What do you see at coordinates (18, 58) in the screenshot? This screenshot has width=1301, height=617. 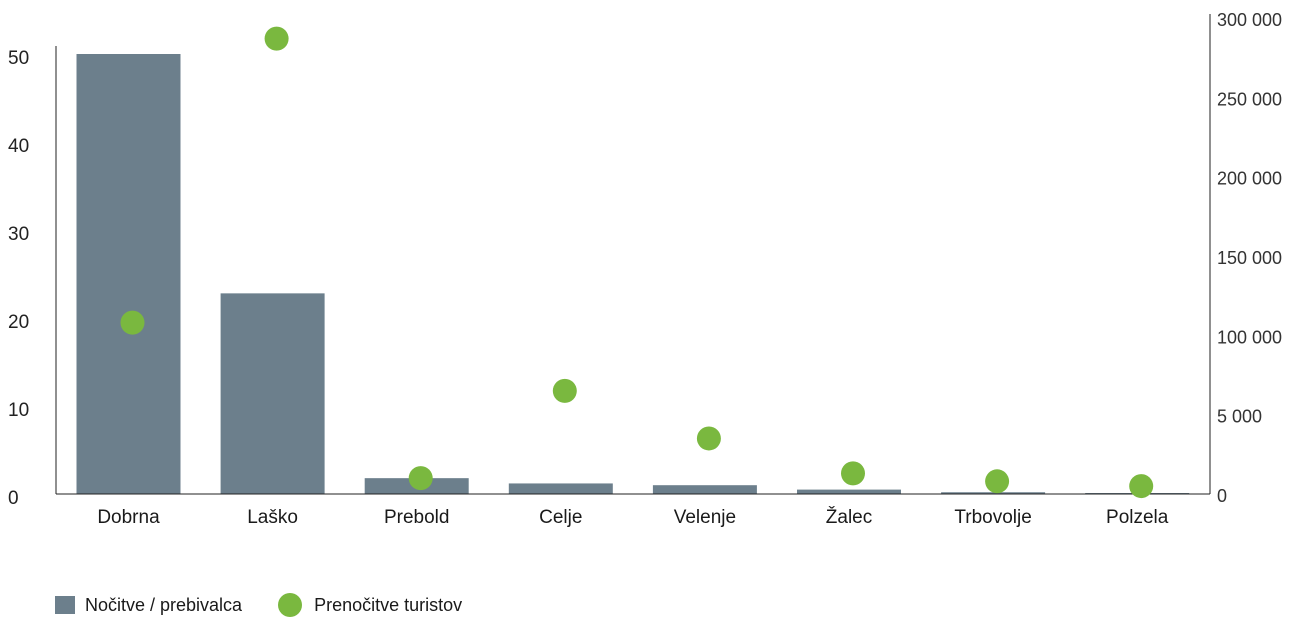 I see `left-tick-label: 50` at bounding box center [18, 58].